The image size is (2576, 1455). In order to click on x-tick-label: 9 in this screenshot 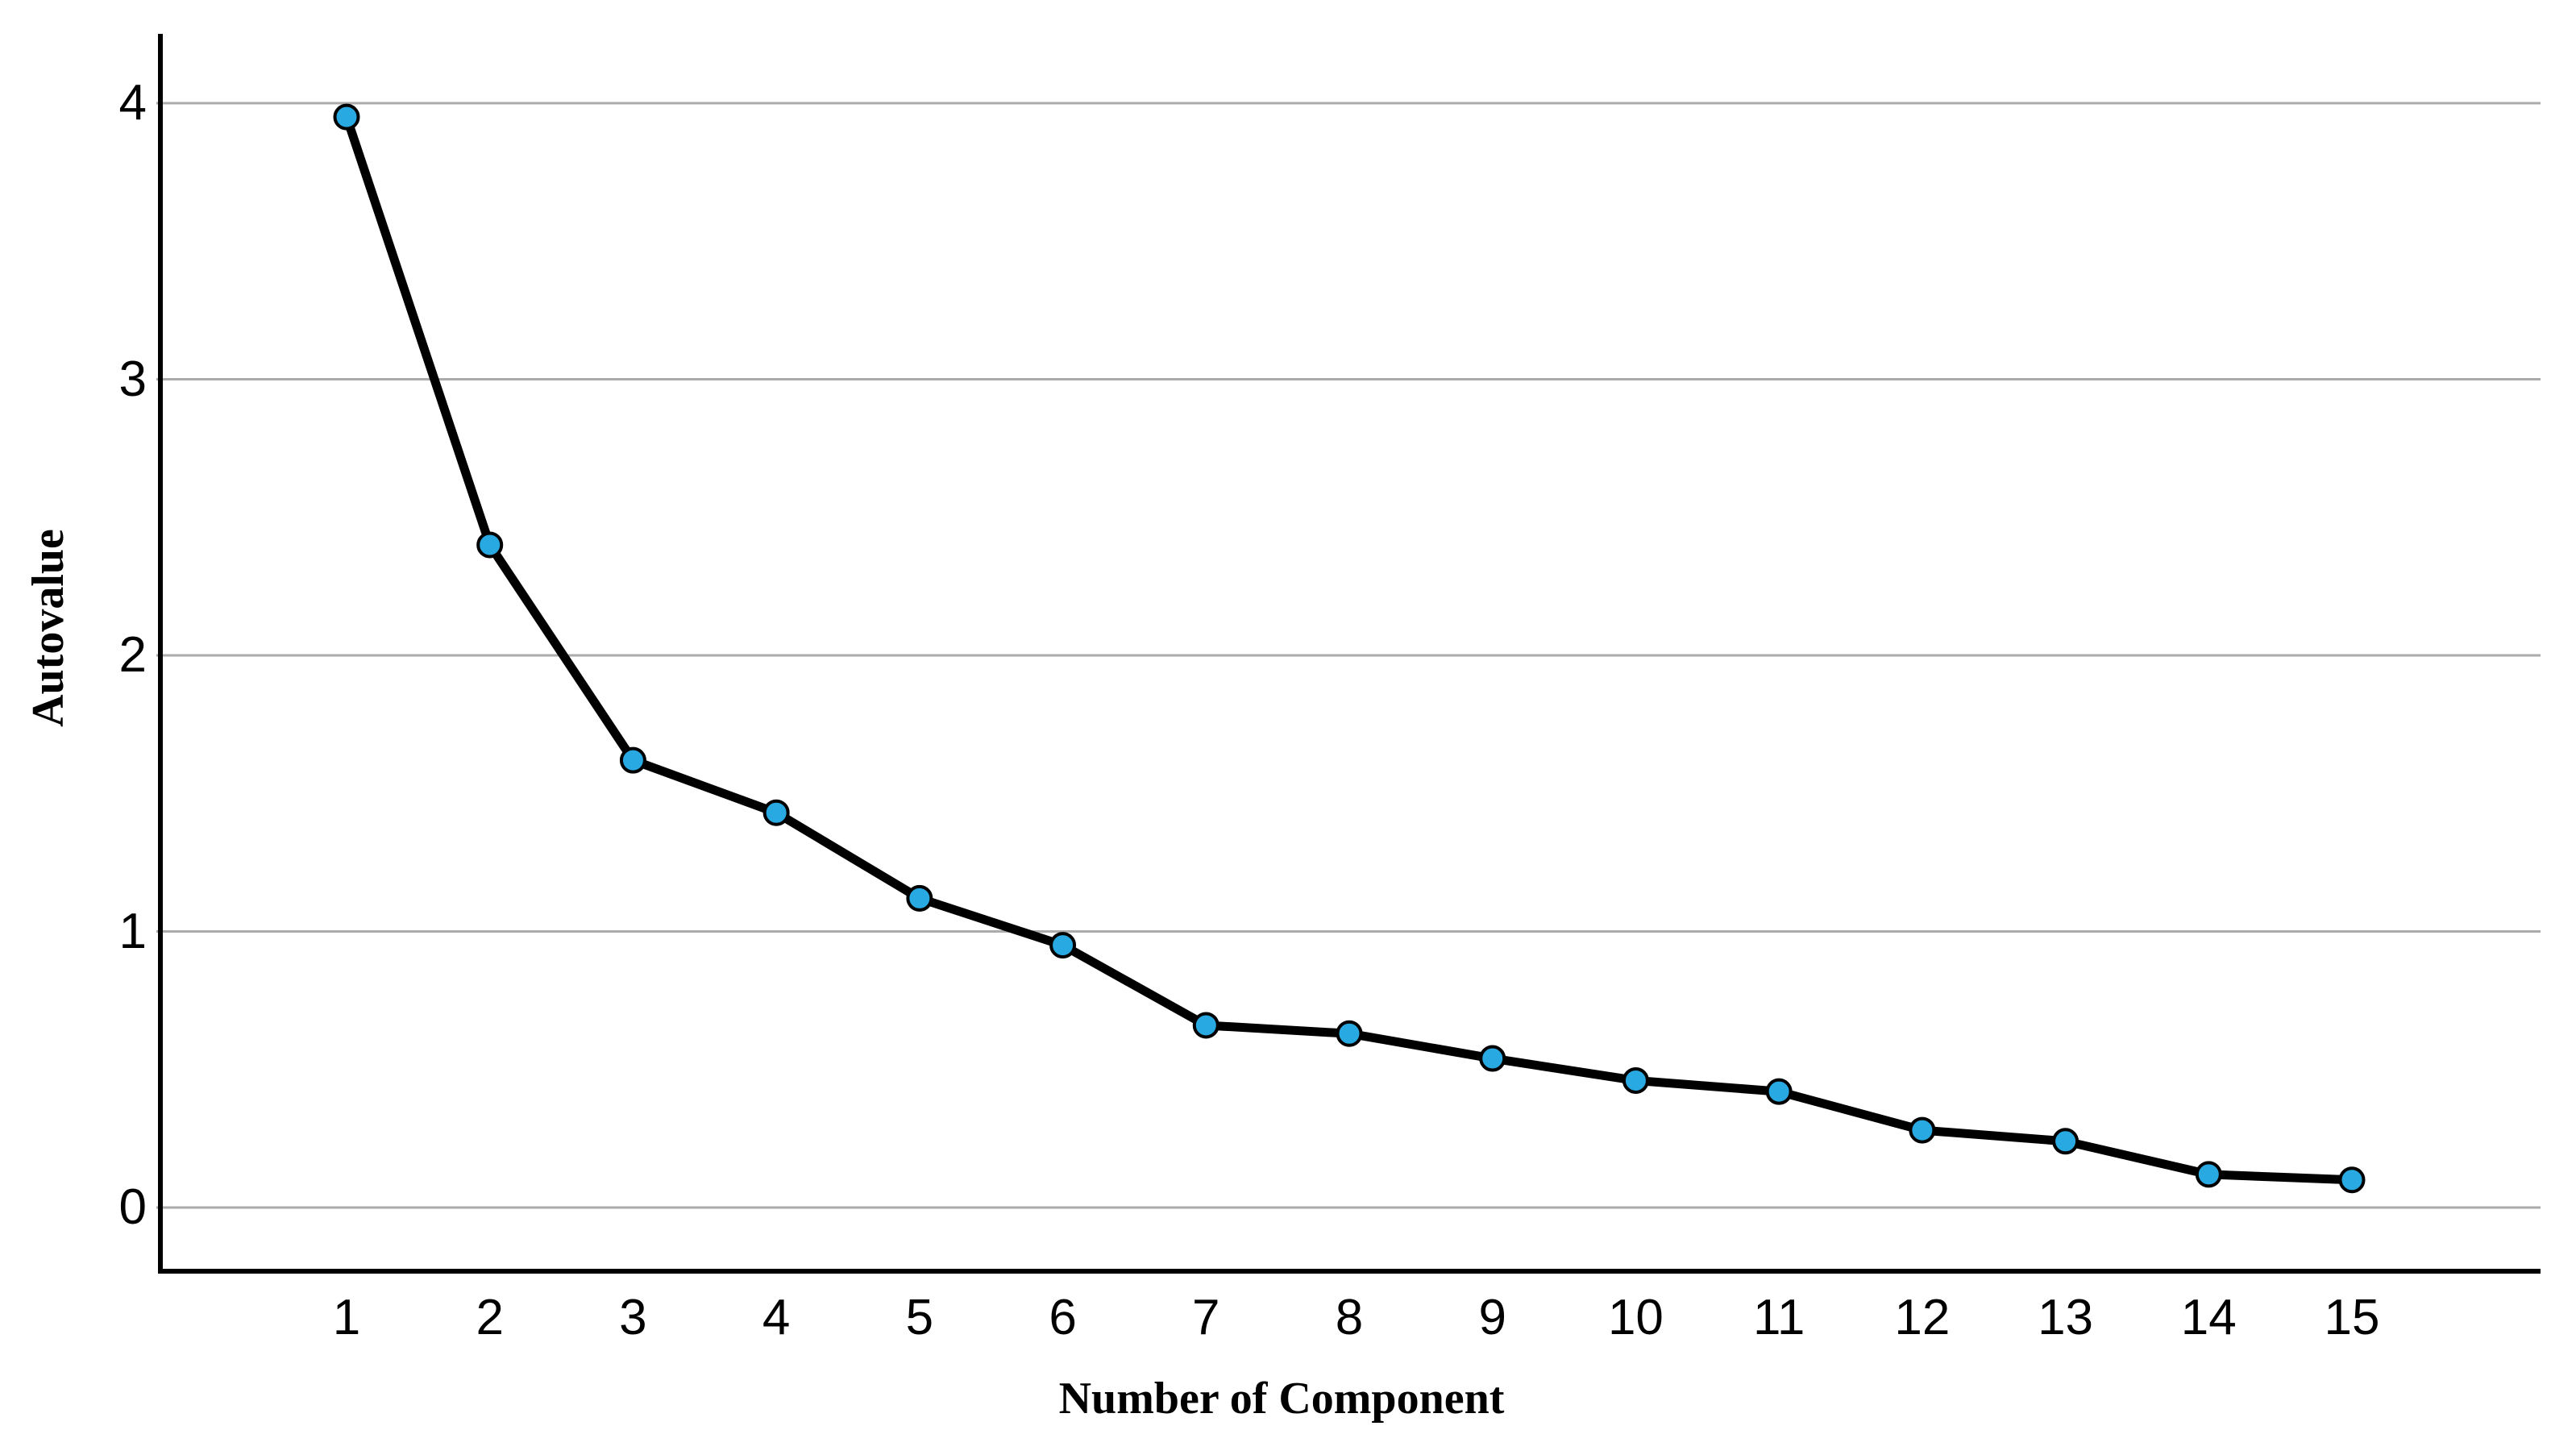, I will do `click(1492, 1317)`.